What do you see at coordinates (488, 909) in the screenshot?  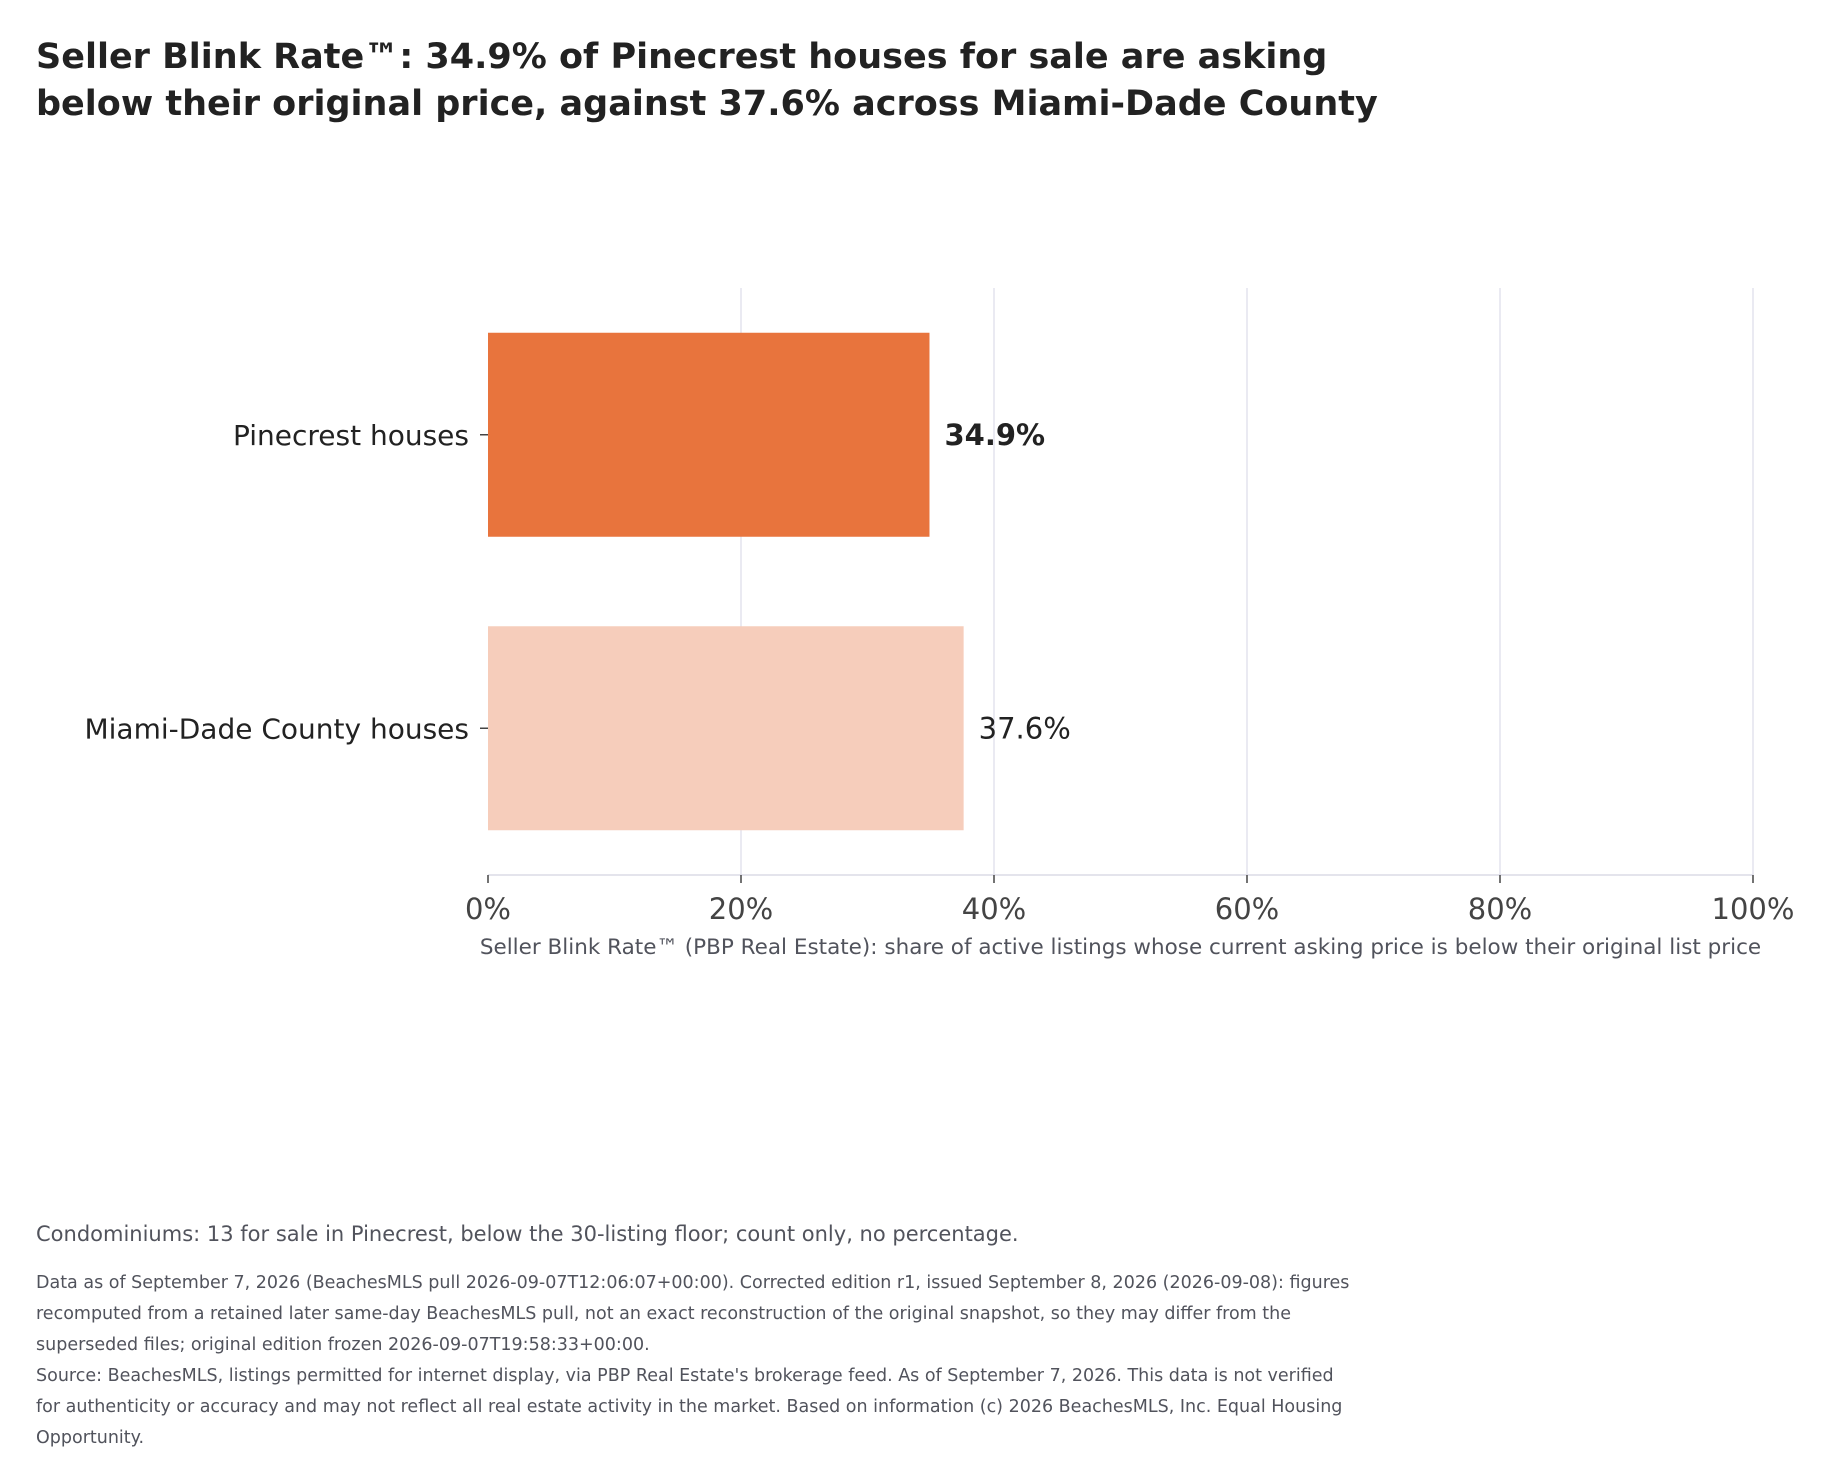 I see `x-tick-label-0: 0%` at bounding box center [488, 909].